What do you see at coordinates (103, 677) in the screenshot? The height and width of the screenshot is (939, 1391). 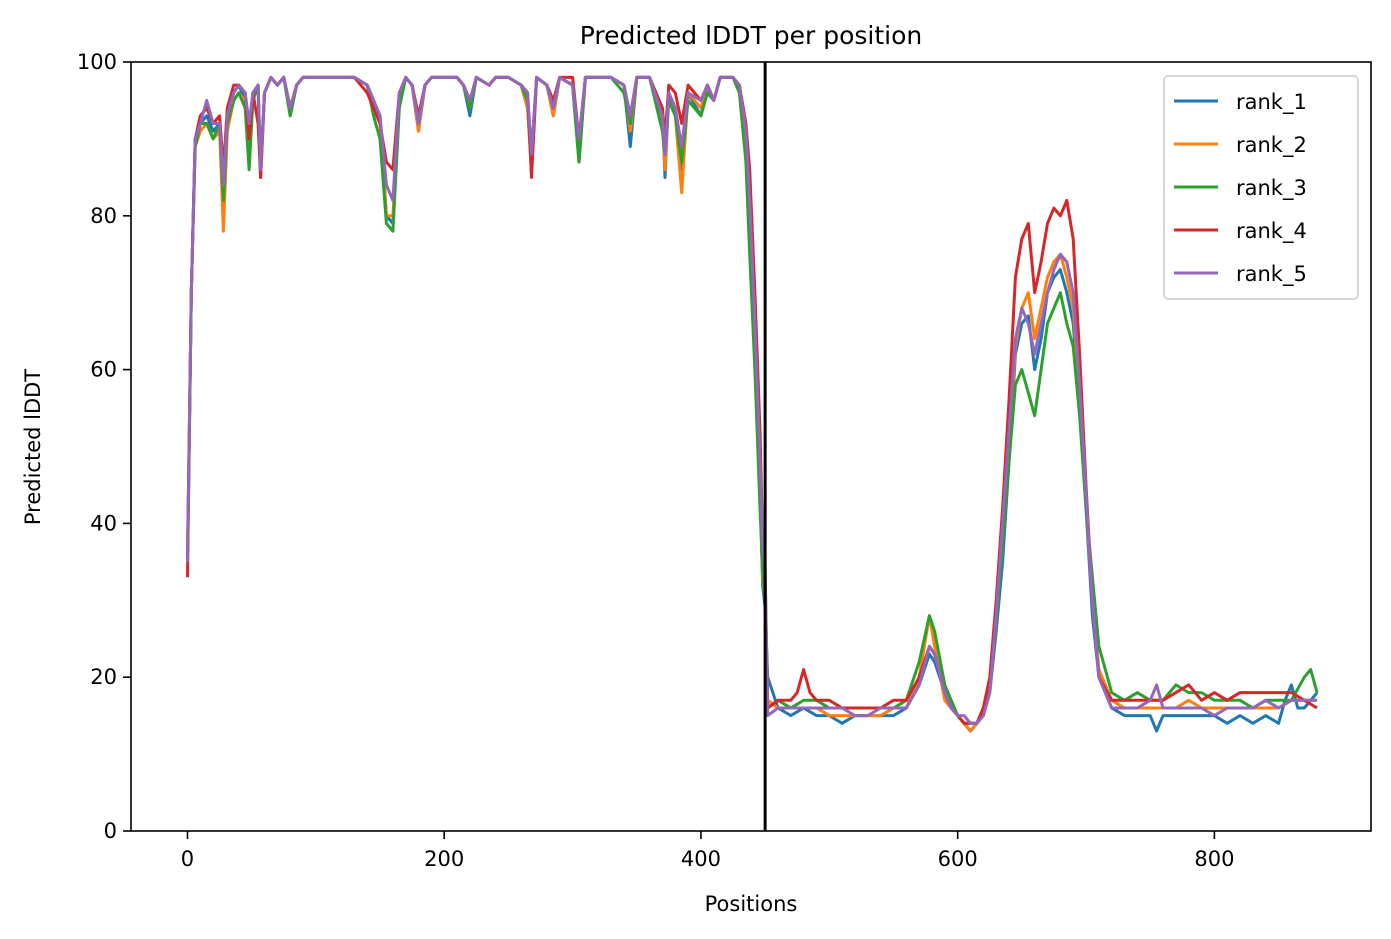 I see `y-tick-label: 20` at bounding box center [103, 677].